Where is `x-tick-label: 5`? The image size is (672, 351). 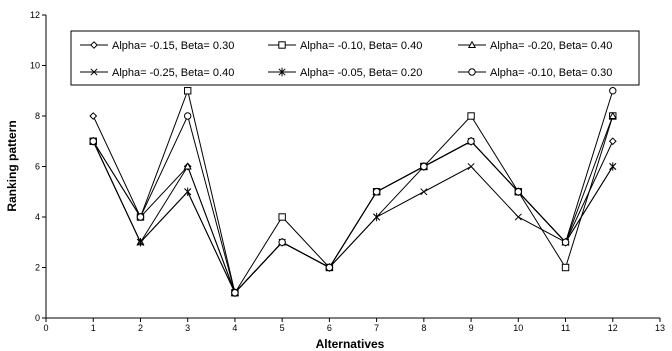 x-tick-label: 5 is located at coordinates (282, 328).